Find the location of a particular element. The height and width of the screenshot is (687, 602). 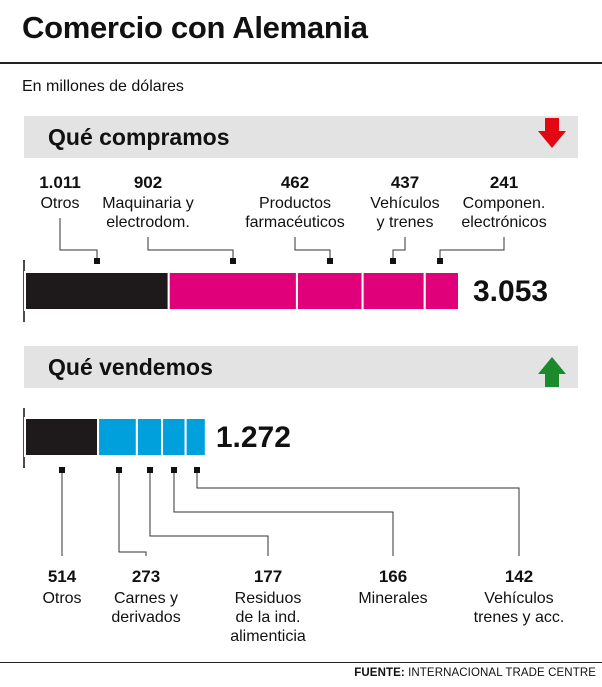

exports-heading: Qué vendemos is located at coordinates (130, 367).